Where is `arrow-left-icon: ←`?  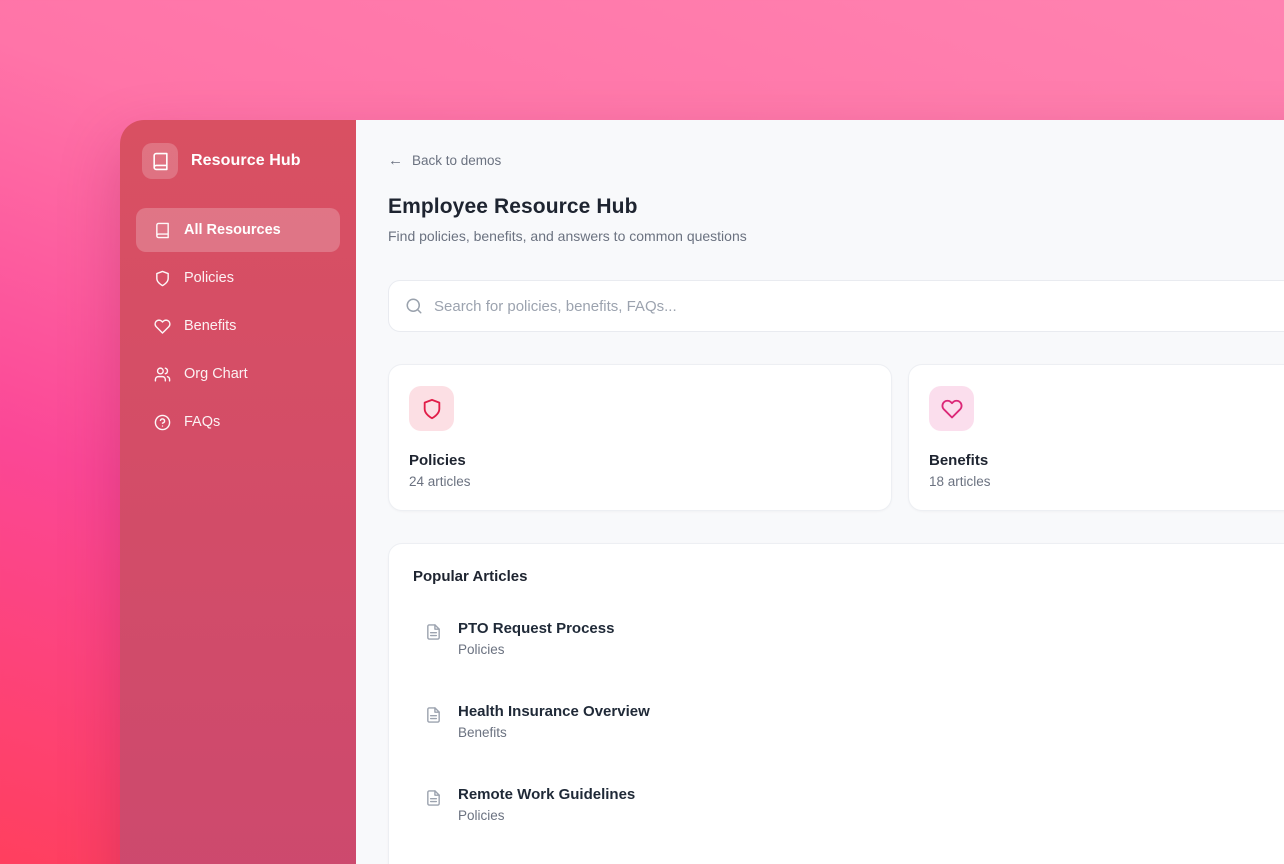 arrow-left-icon: ← is located at coordinates (395, 160).